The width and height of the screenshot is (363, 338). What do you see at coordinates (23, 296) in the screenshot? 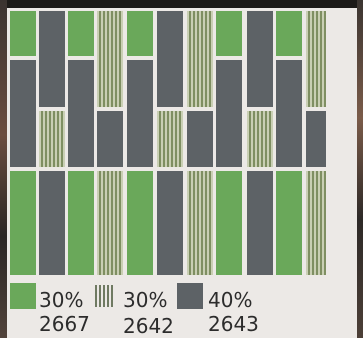
I see `legend-swatch-green` at bounding box center [23, 296].